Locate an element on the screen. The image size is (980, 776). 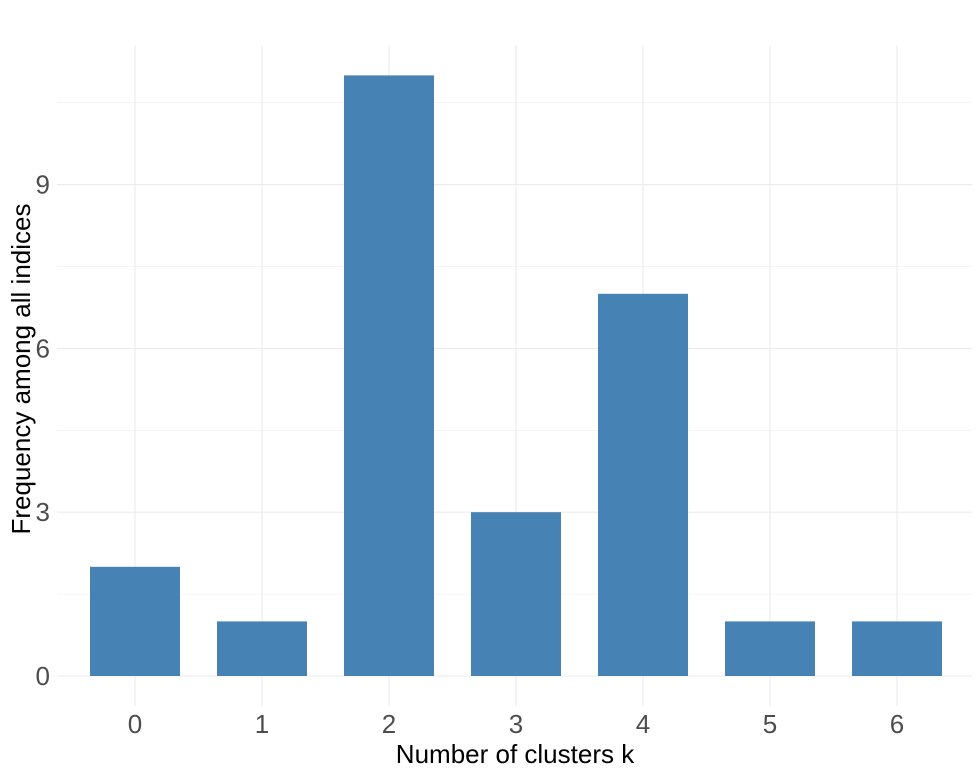
y-axis-title: Frequency among all indices is located at coordinates (21, 369).